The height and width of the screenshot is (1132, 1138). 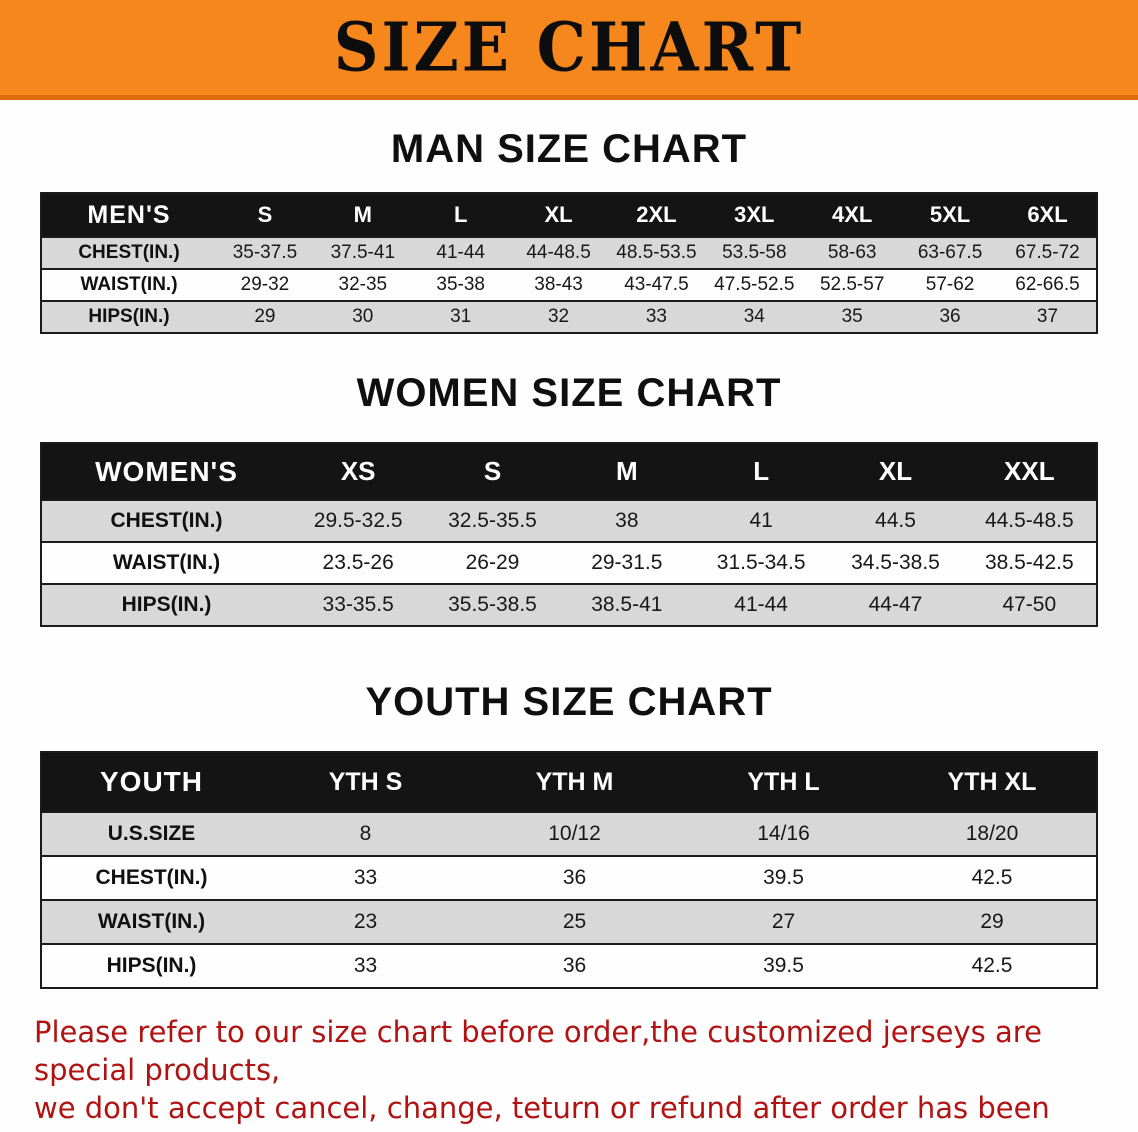 What do you see at coordinates (363, 284) in the screenshot?
I see `men-waist-in-value: 32-35` at bounding box center [363, 284].